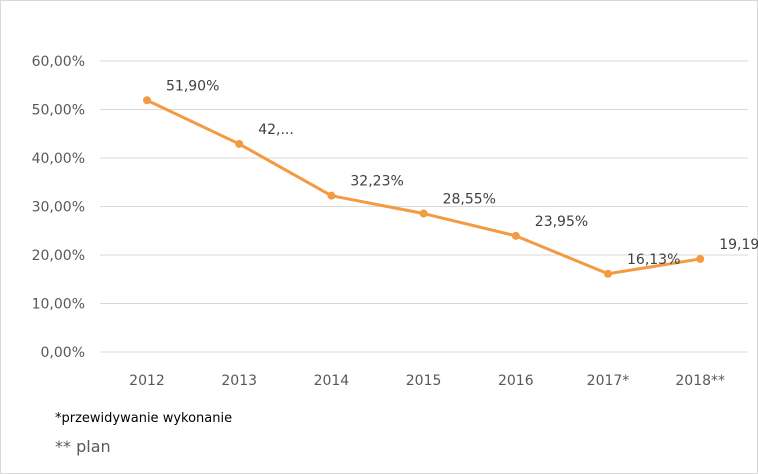  What do you see at coordinates (653, 260) in the screenshot?
I see `data-label: 16,13%` at bounding box center [653, 260].